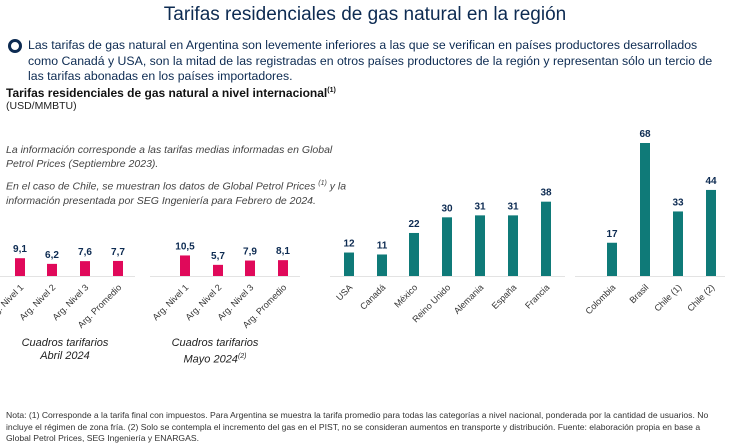 This screenshot has height=445, width=730. Describe the element at coordinates (414, 224) in the screenshot. I see `data-label: 22` at that location.